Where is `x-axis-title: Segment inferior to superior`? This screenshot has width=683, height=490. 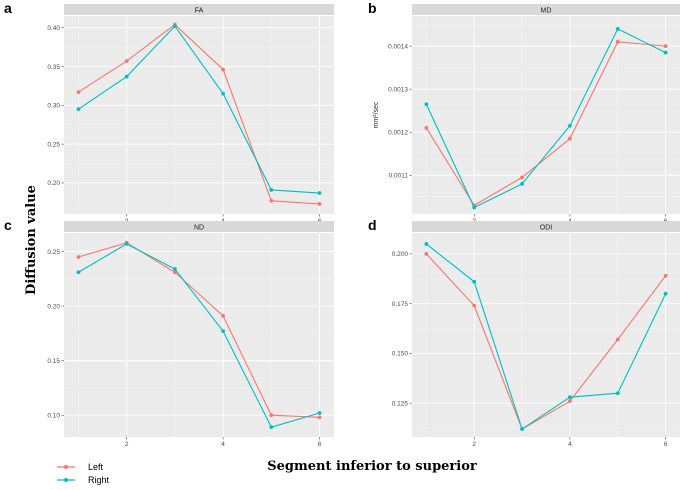
x-axis-title: Segment inferior to superior is located at coordinates (372, 466).